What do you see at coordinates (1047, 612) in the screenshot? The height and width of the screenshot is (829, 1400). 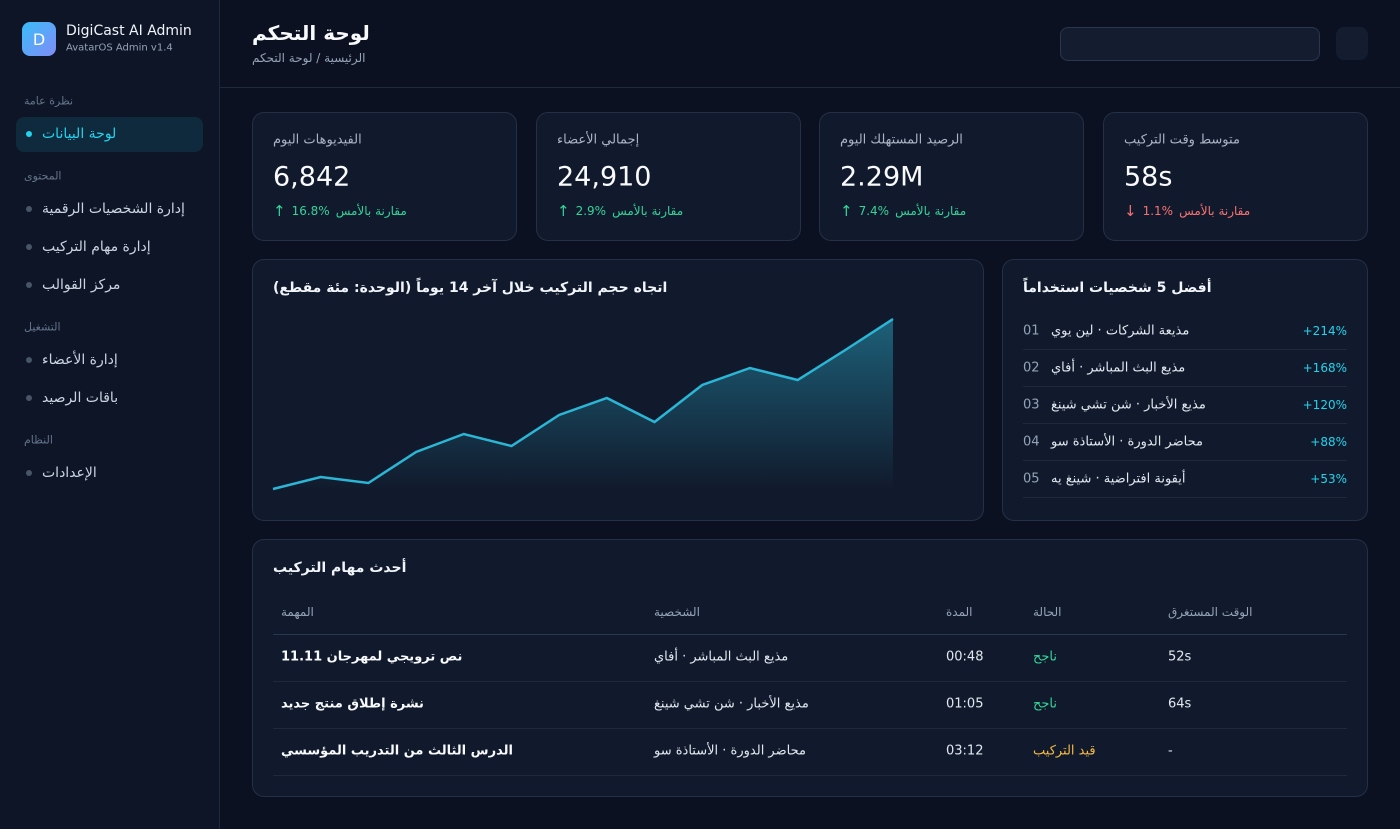 I see `column-header: الحالة` at bounding box center [1047, 612].